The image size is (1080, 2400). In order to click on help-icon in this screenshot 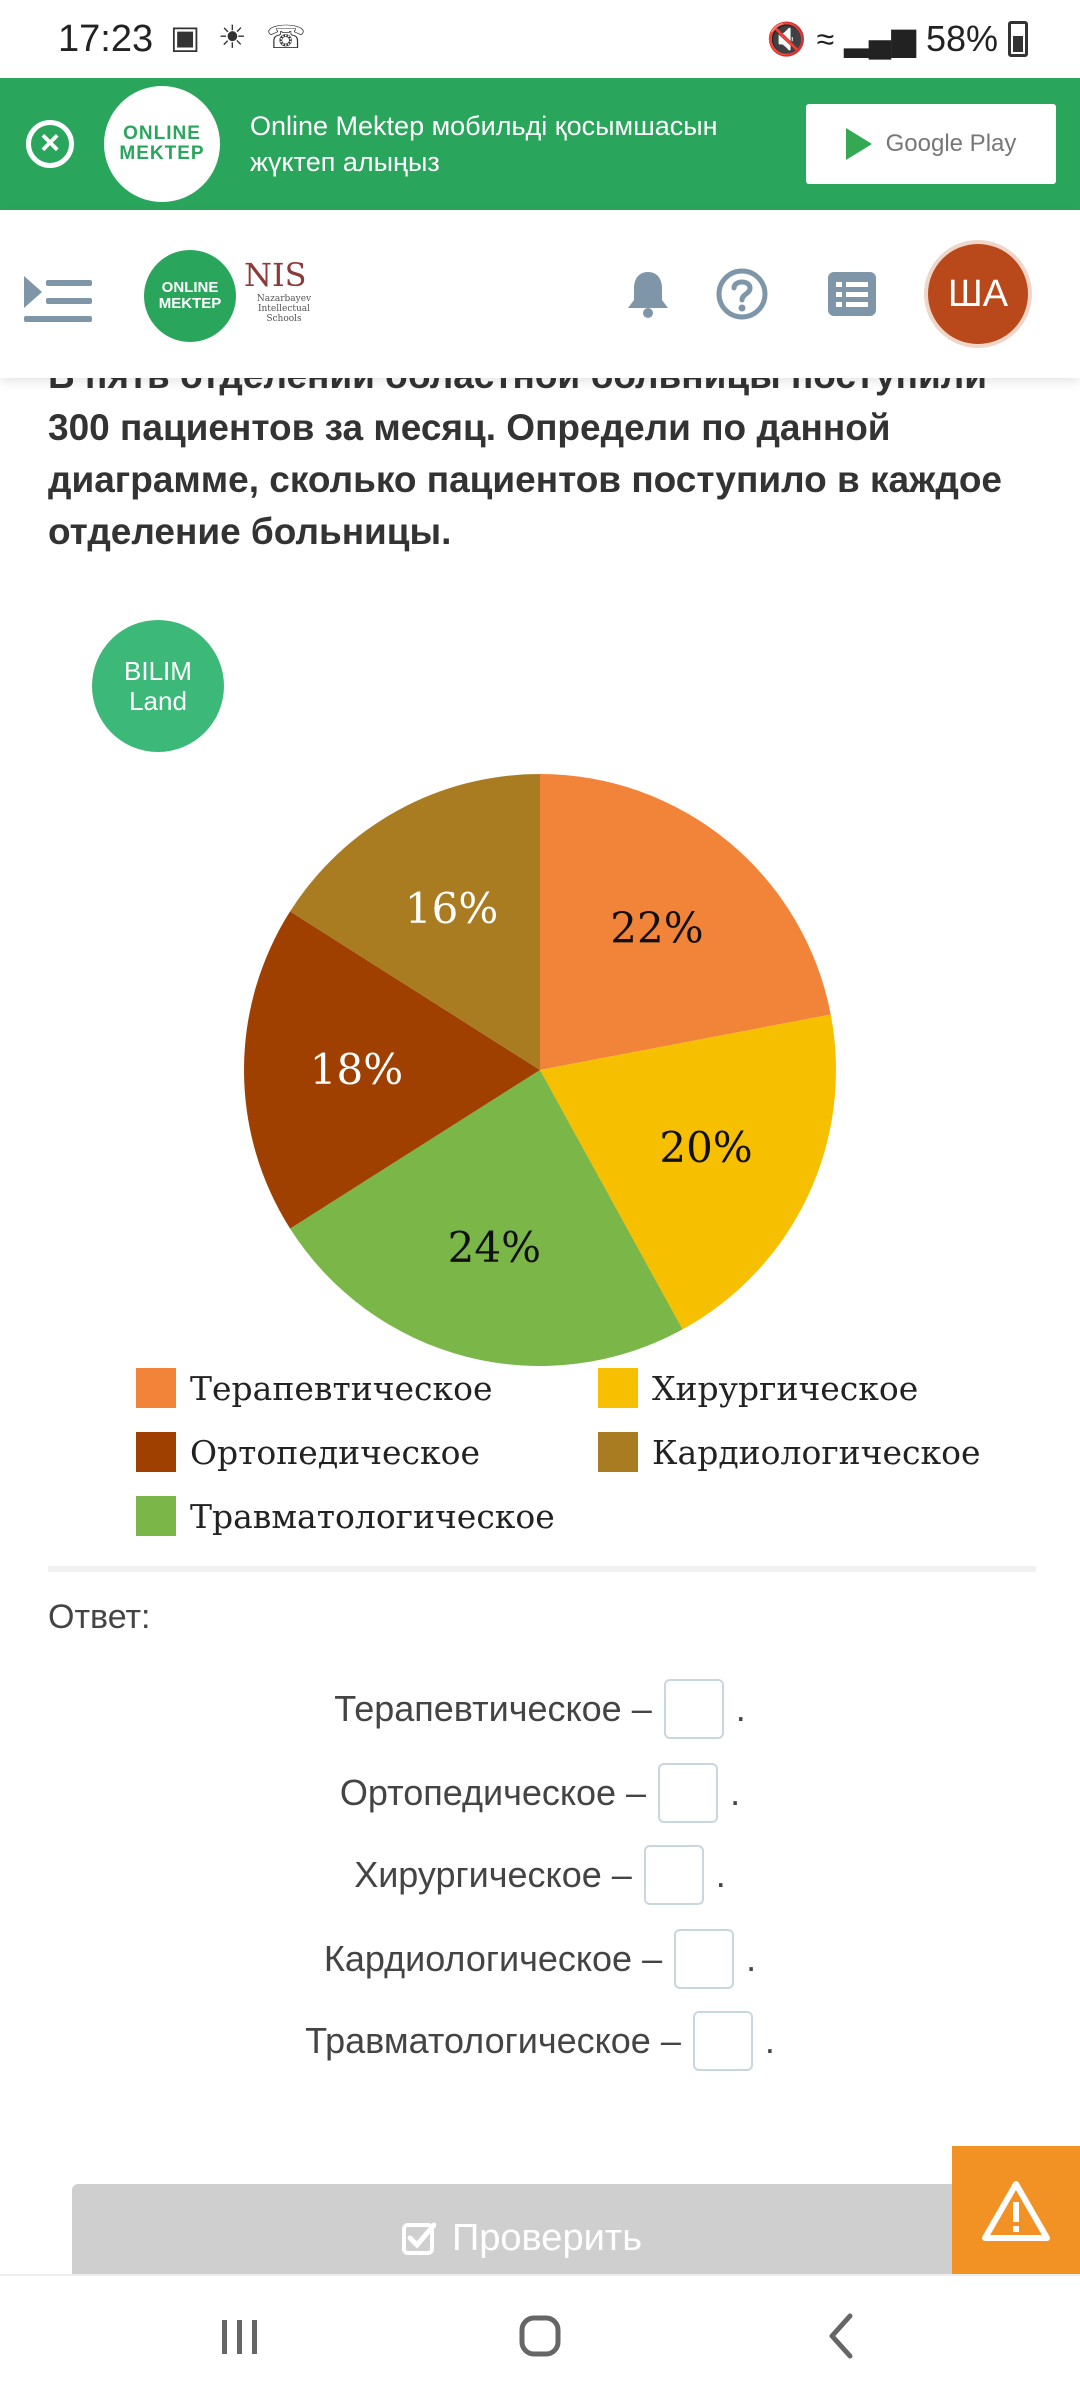, I will do `click(742, 294)`.